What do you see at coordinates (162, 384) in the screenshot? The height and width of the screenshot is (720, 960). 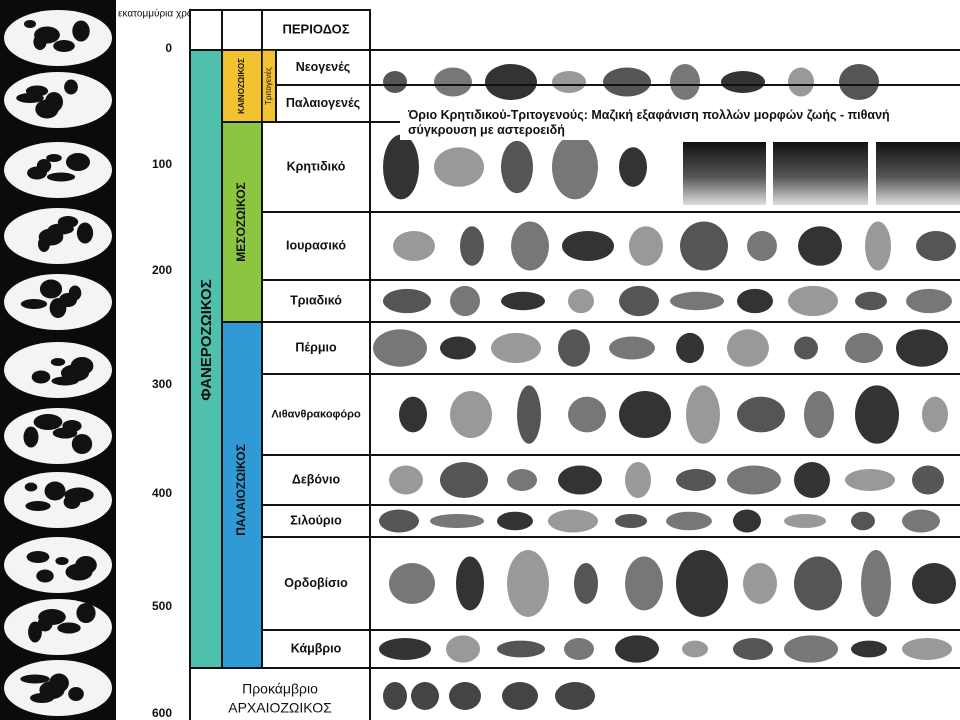 I see `axis-tick-label: 300` at bounding box center [162, 384].